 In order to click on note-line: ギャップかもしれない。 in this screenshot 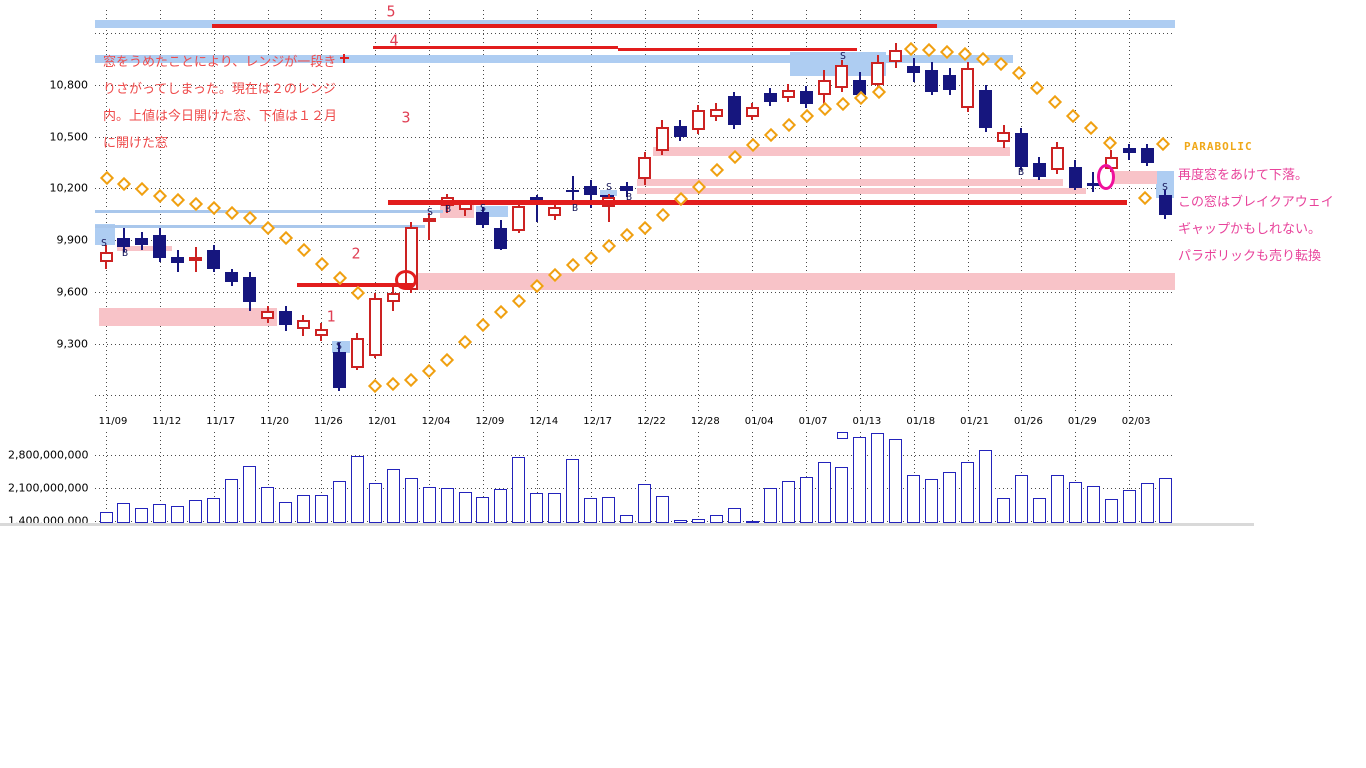, I will do `click(1250, 229)`.